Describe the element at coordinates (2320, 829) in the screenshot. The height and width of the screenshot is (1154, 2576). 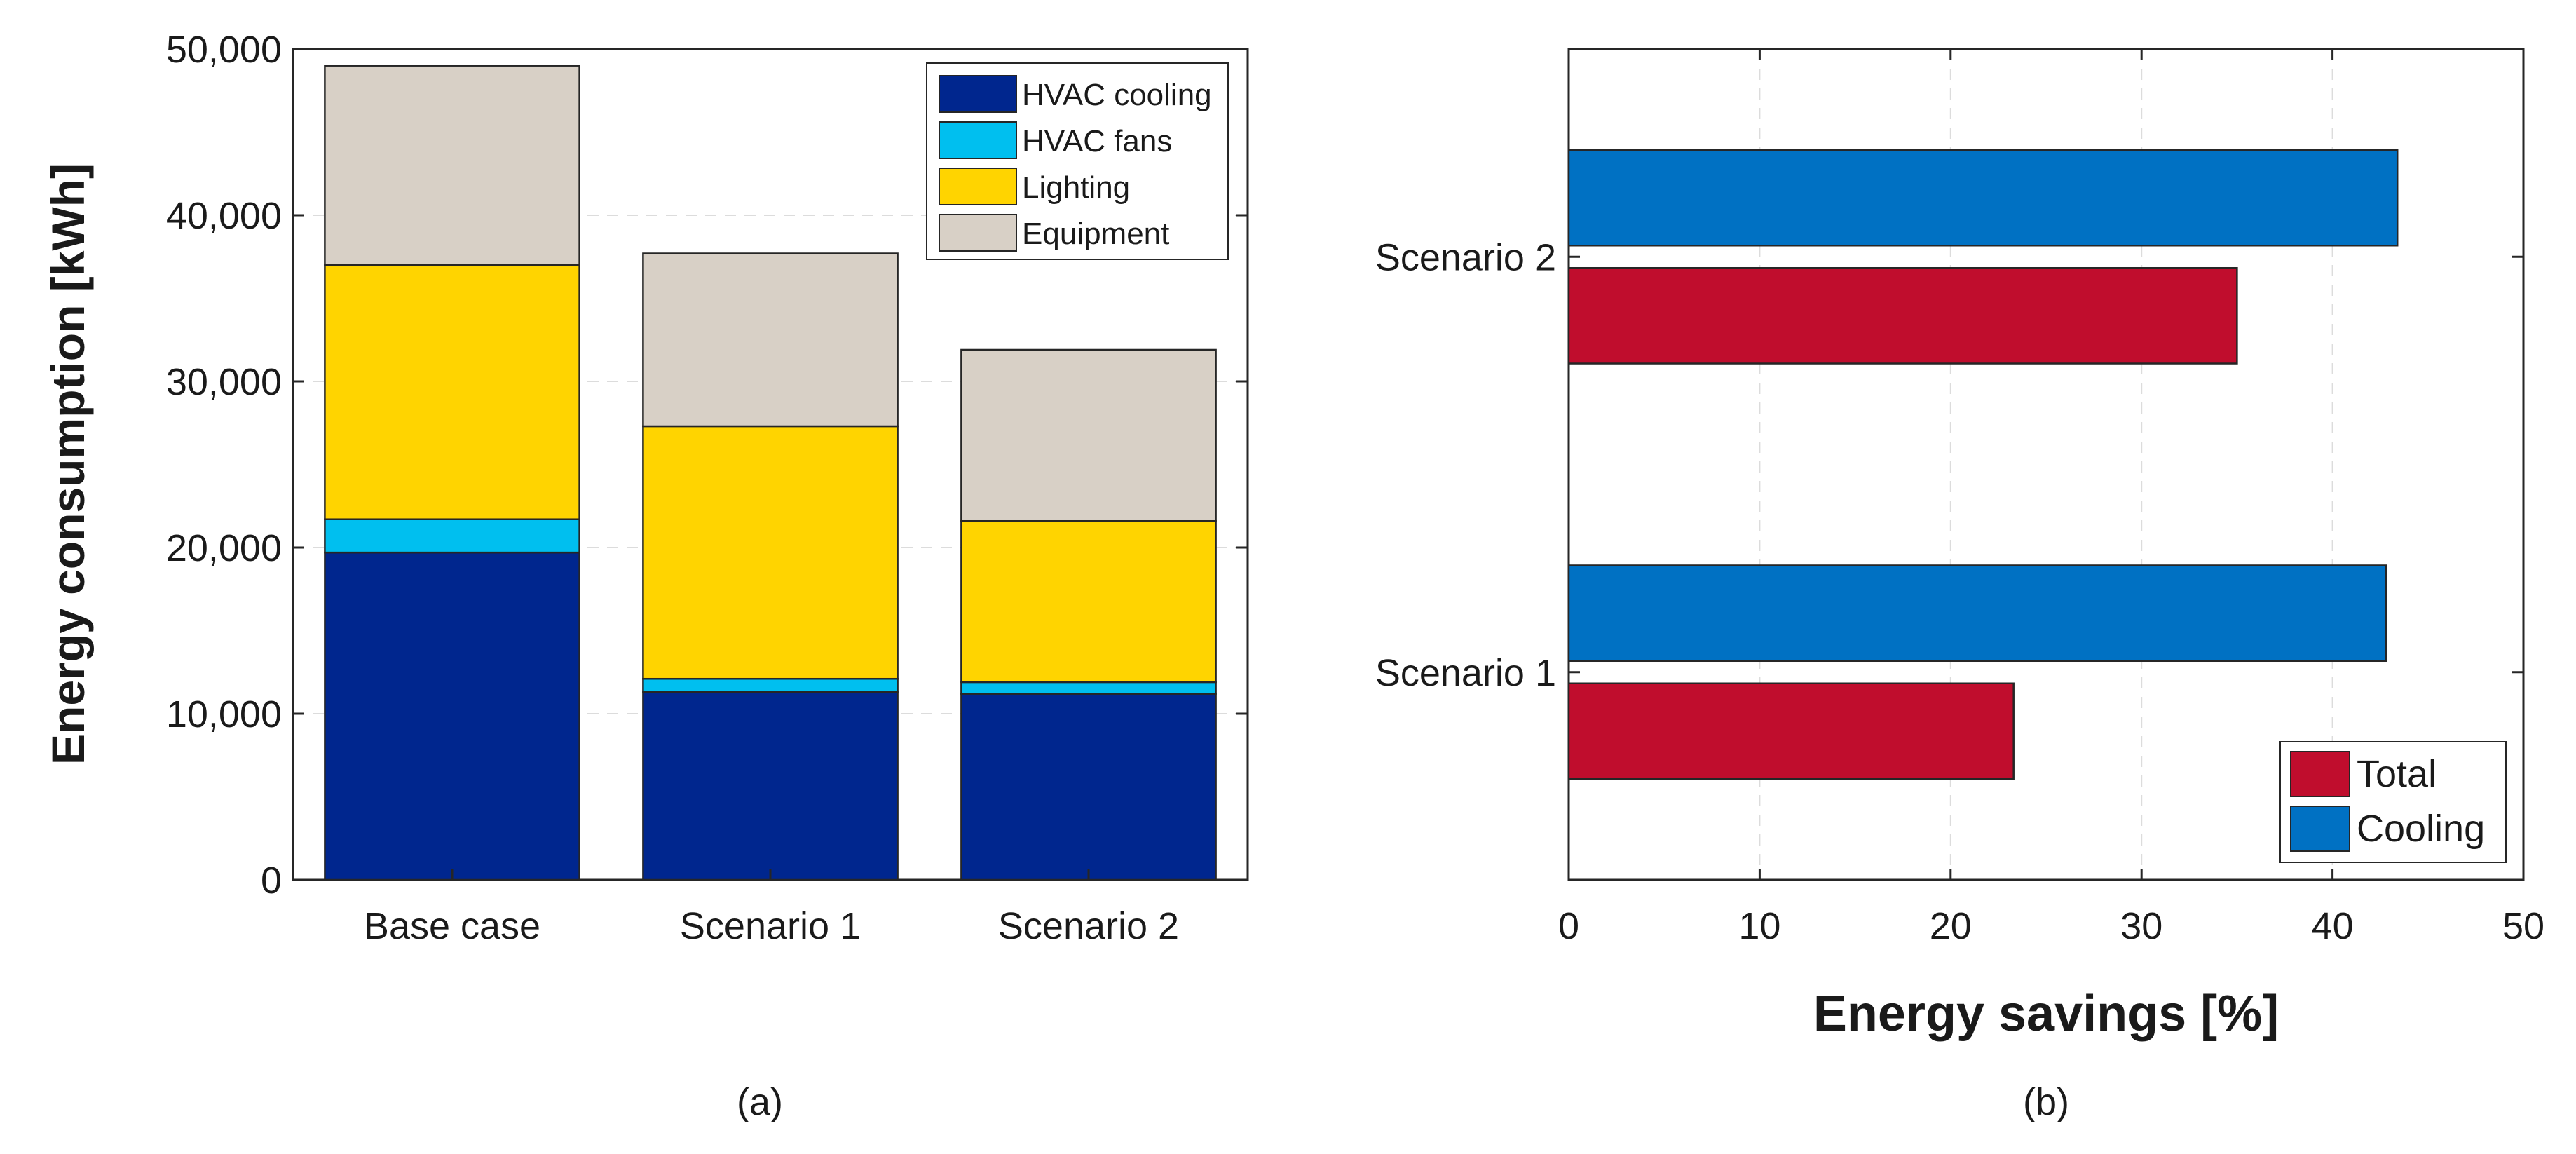
I see `chart-b-legend-swatch-cooling` at that location.